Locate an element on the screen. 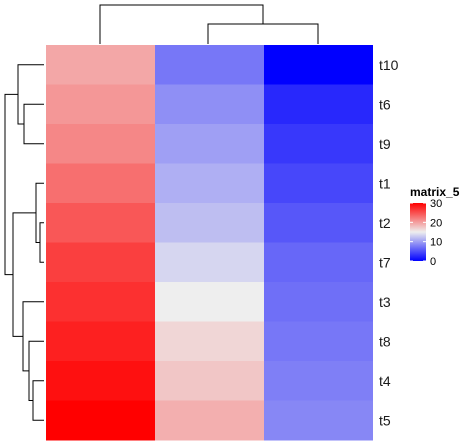  row-label-t5: t5 is located at coordinates (385, 420).